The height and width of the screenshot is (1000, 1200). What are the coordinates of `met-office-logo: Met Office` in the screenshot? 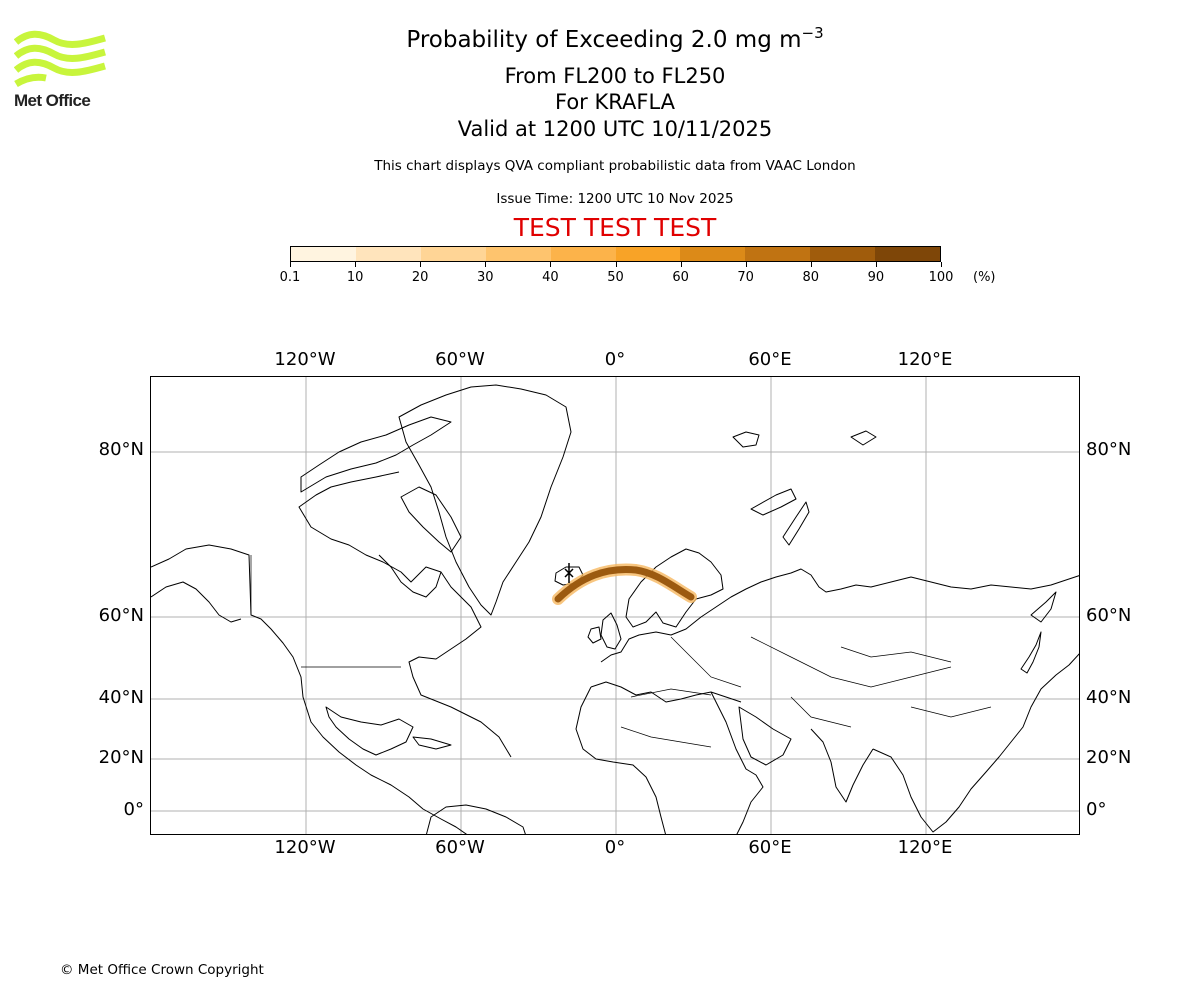 It's located at (61, 72).